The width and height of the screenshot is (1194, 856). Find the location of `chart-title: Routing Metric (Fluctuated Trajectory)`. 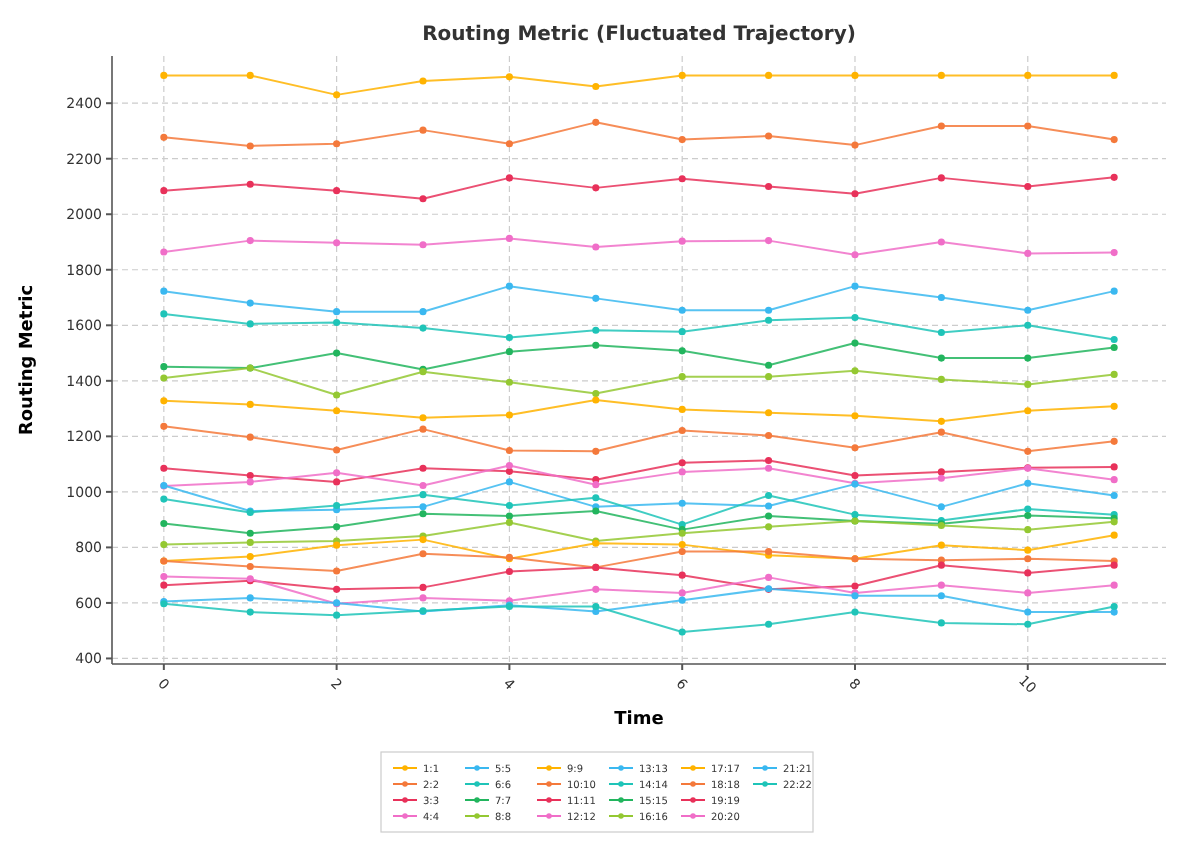

chart-title: Routing Metric (Fluctuated Trajectory) is located at coordinates (639, 35).